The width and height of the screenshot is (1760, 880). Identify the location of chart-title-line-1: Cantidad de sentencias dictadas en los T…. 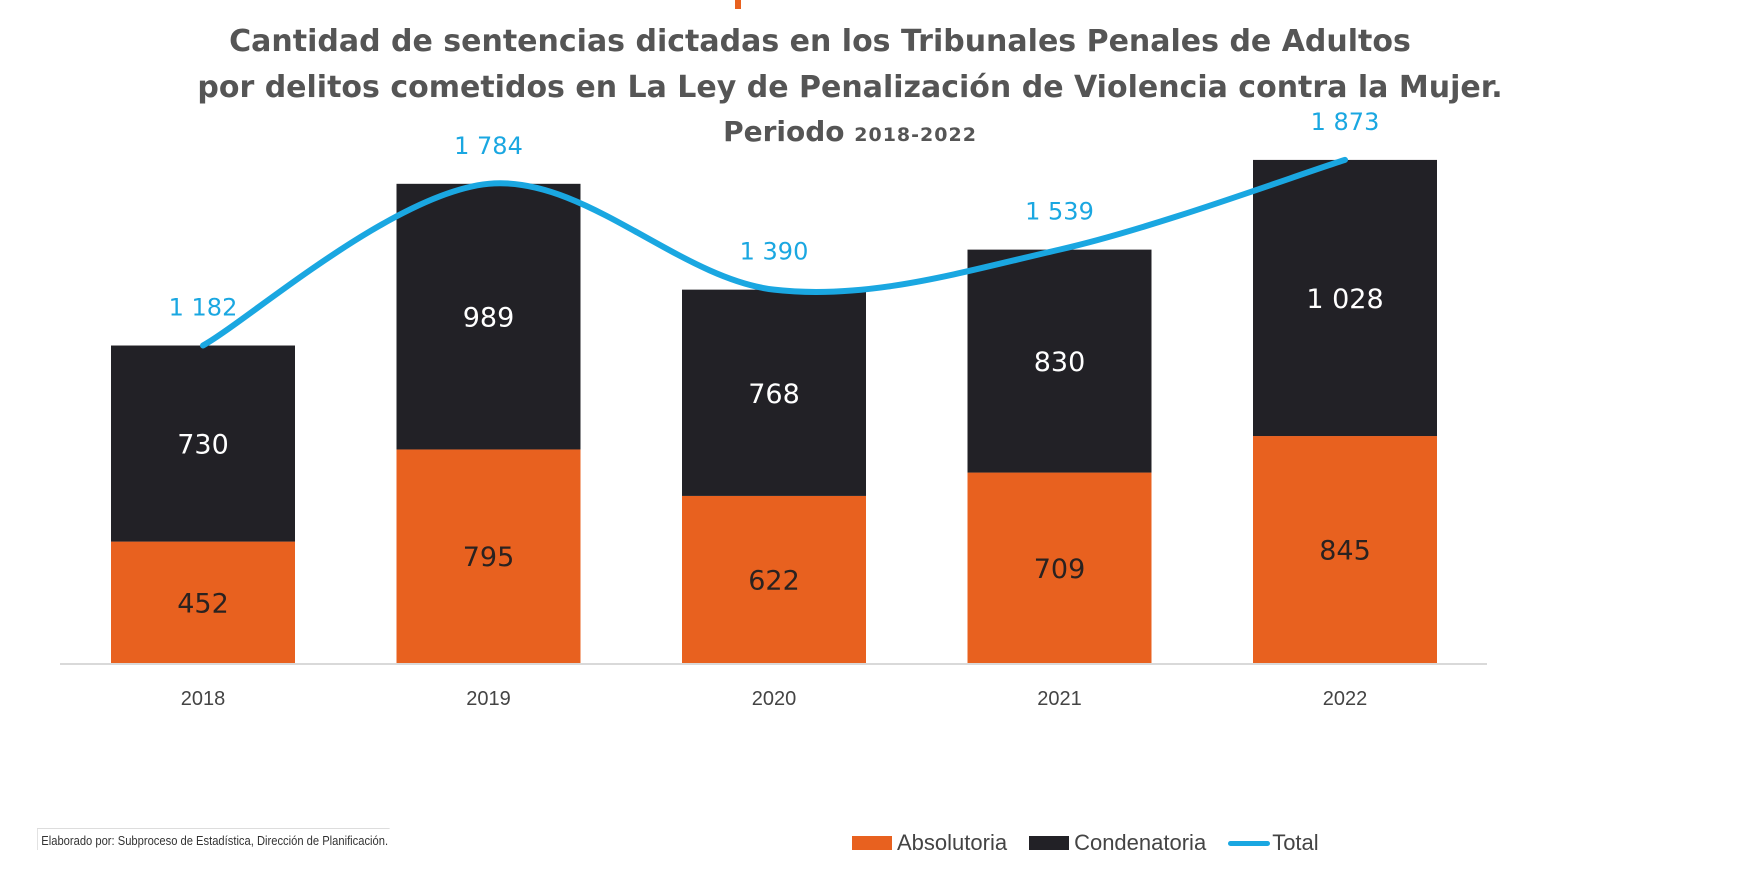
(820, 41).